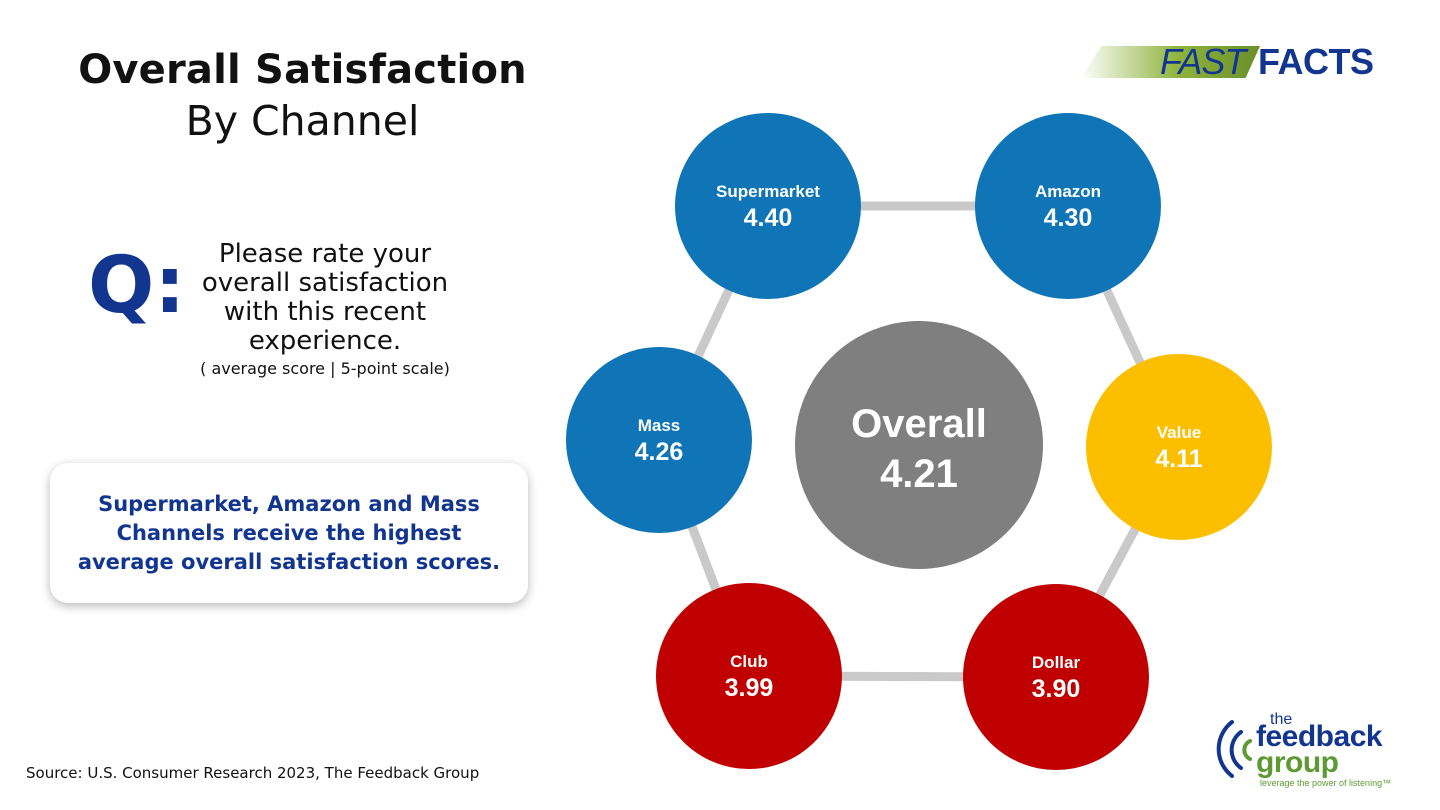 The image size is (1440, 810). I want to click on channel-score: 3.99, so click(749, 688).